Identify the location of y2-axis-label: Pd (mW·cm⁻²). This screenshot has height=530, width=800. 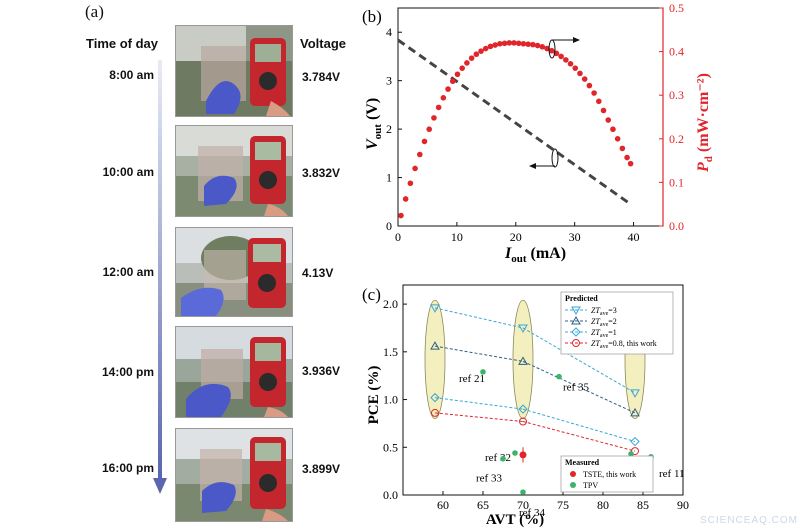
(705, 123).